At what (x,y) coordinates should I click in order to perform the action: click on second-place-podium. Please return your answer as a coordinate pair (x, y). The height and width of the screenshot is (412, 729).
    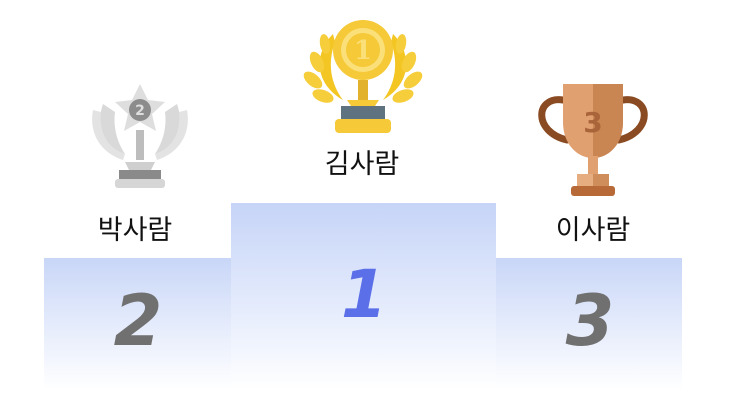
    Looking at the image, I should click on (138, 324).